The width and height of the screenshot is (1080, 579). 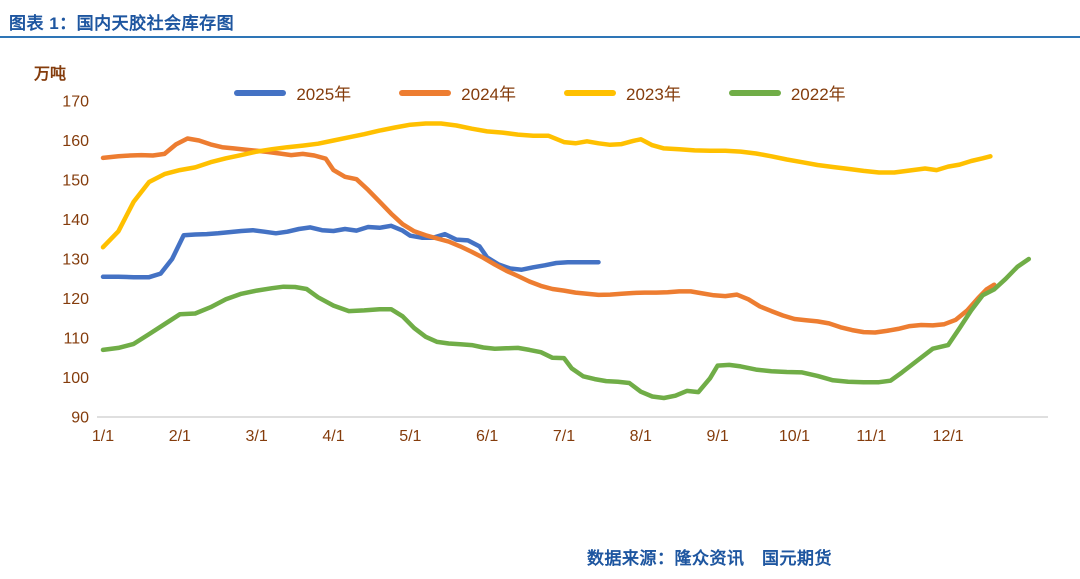 I want to click on x-axis-tick-label: 1/1, so click(x=103, y=436).